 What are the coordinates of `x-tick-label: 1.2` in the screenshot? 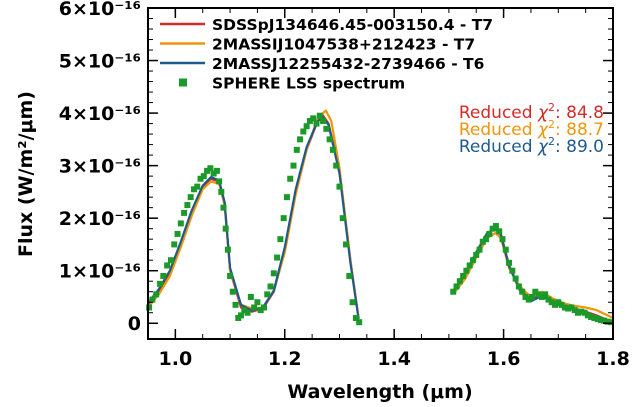 It's located at (285, 359).